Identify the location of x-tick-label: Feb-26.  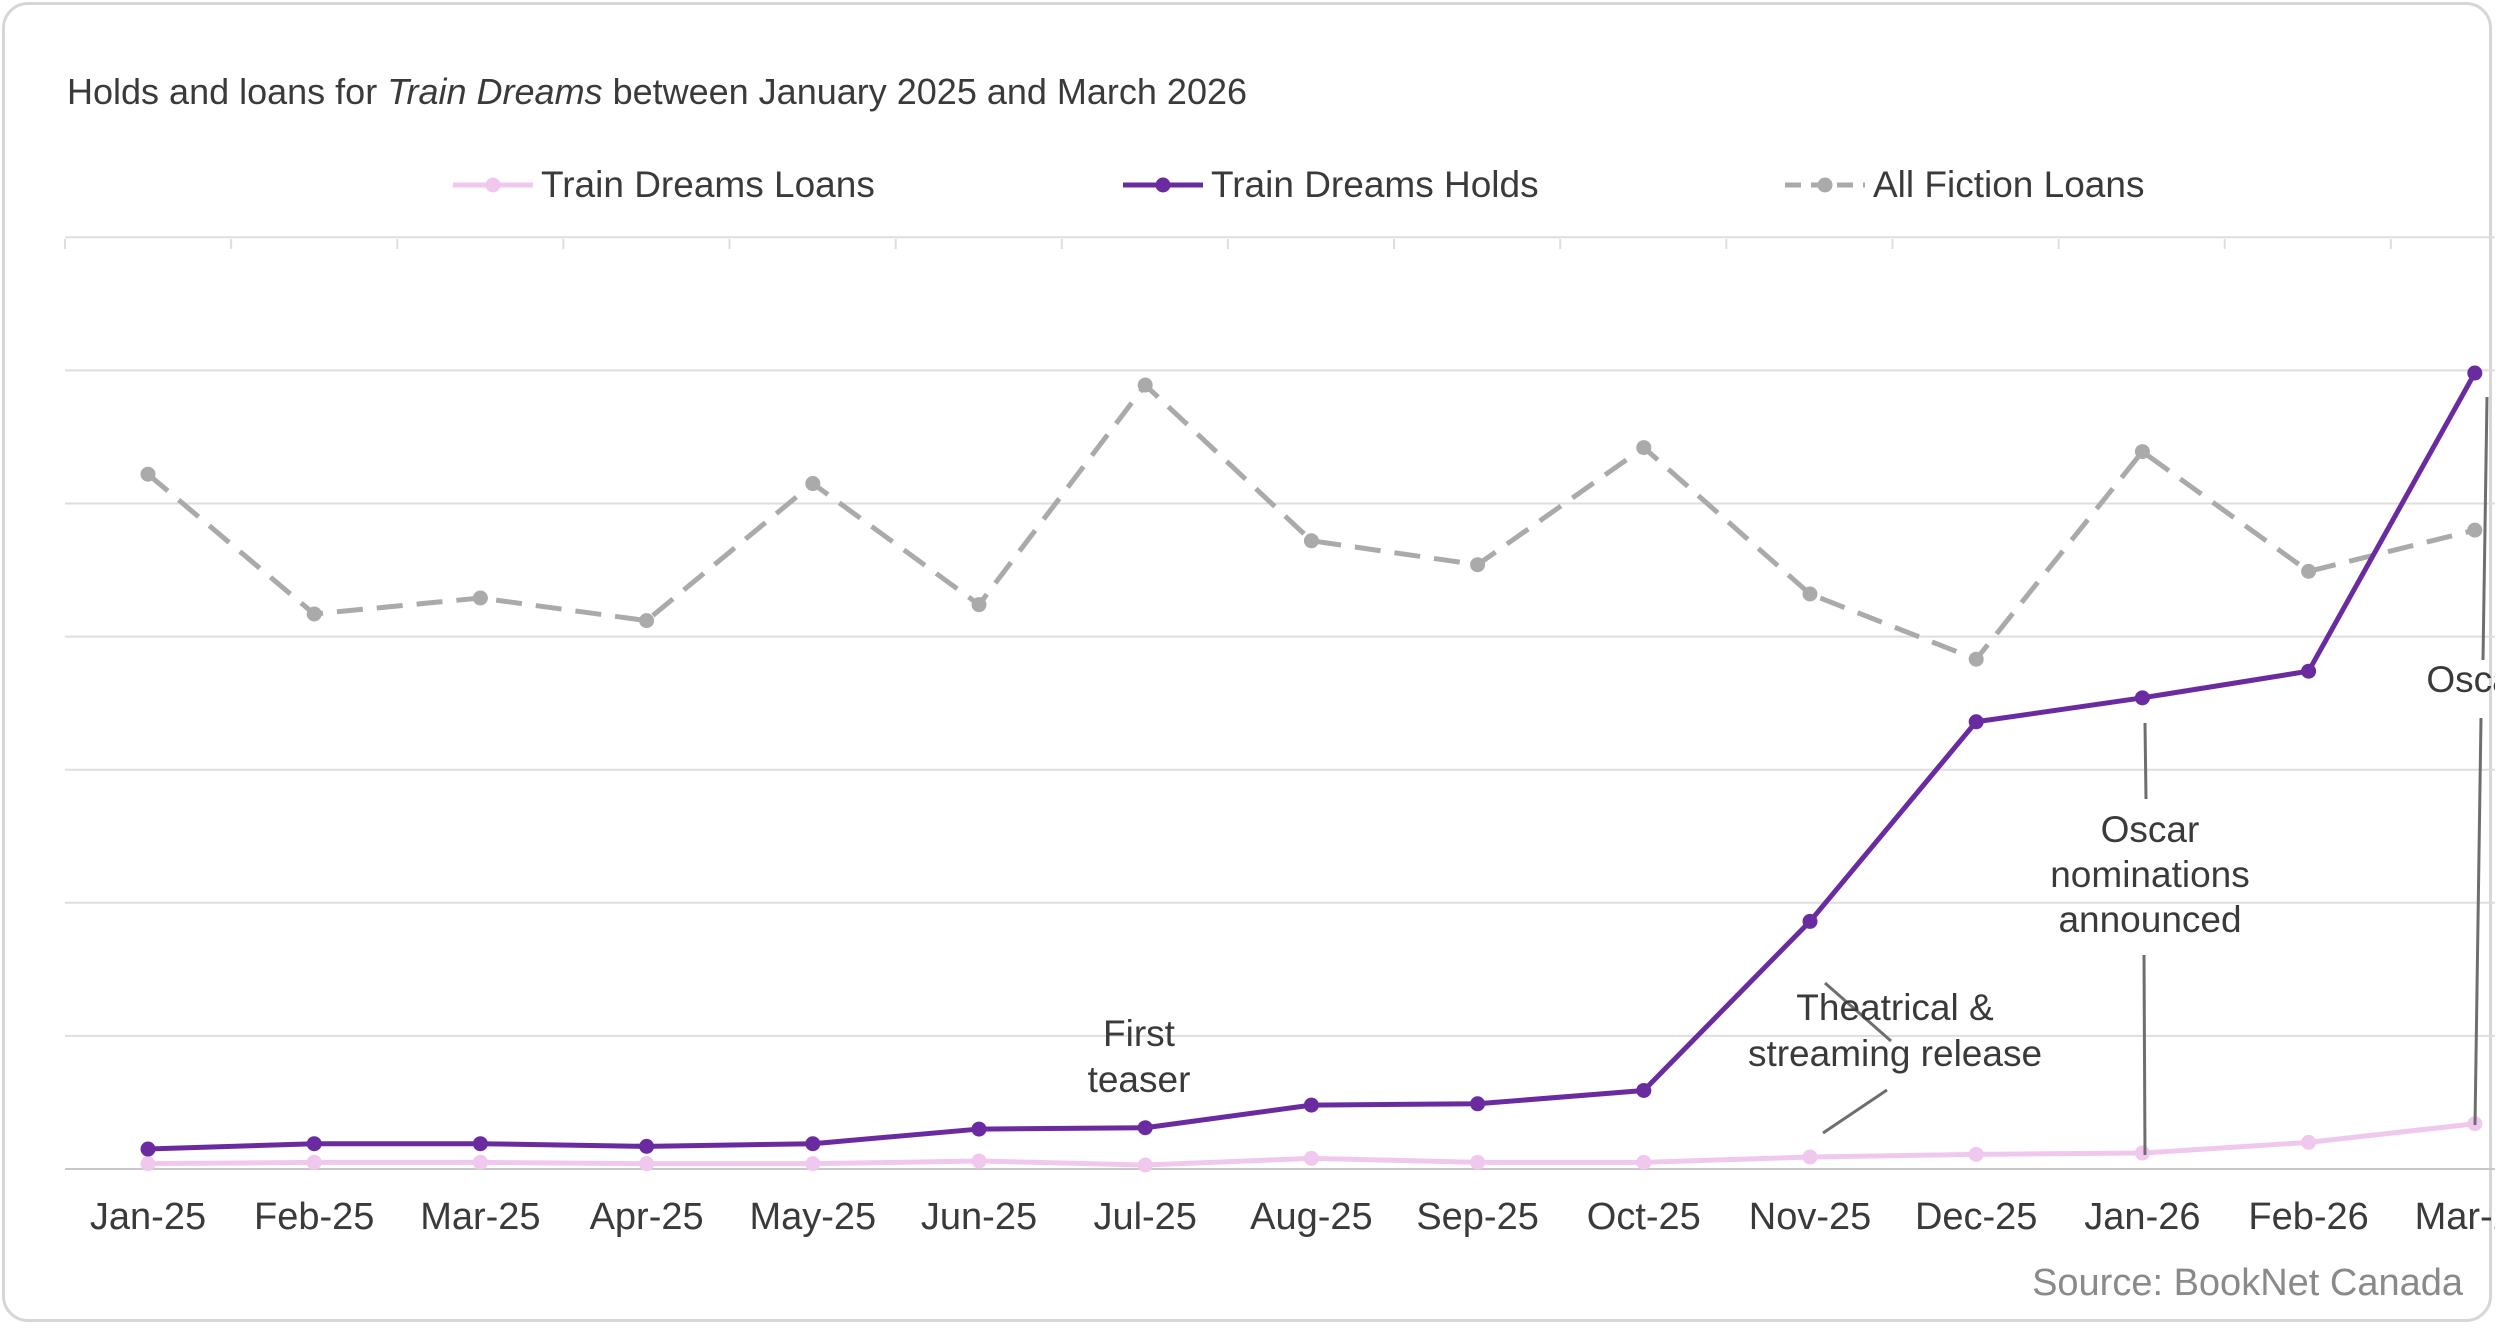
(2308, 1217).